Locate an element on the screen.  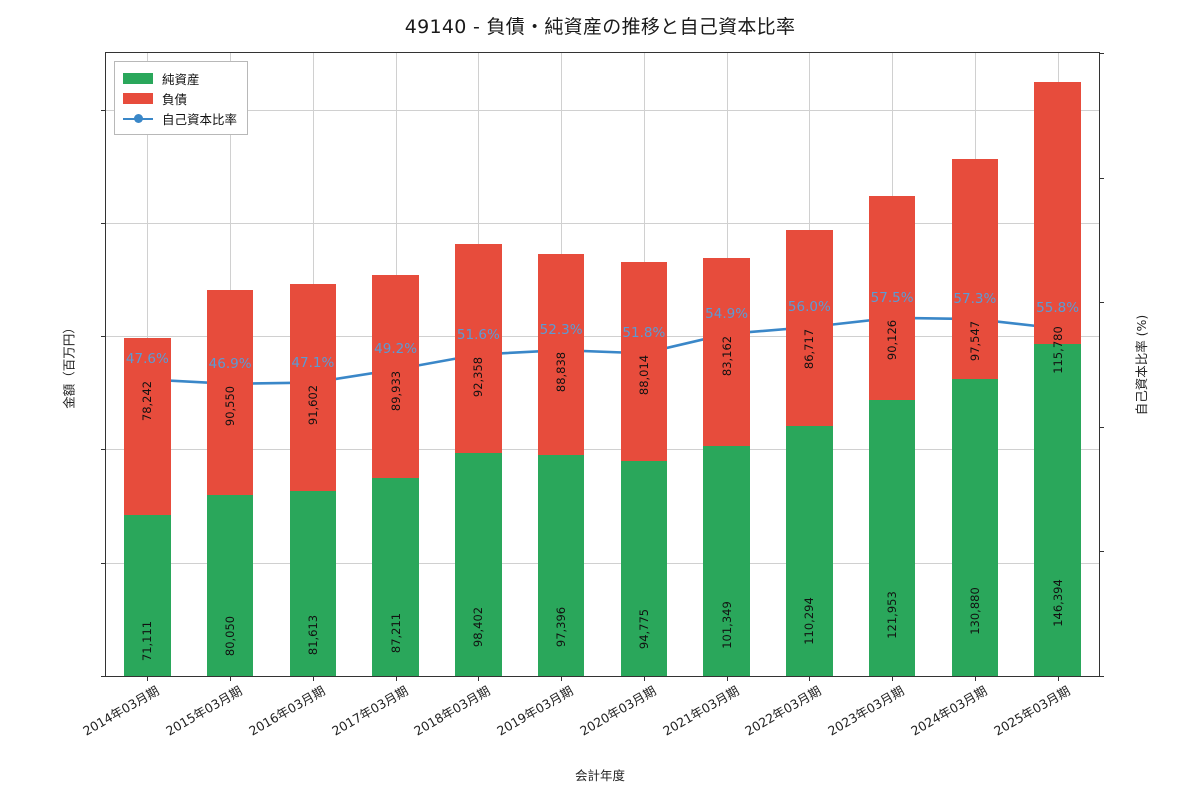
bar-value-label-equity: 146,394 is located at coordinates (1057, 603).